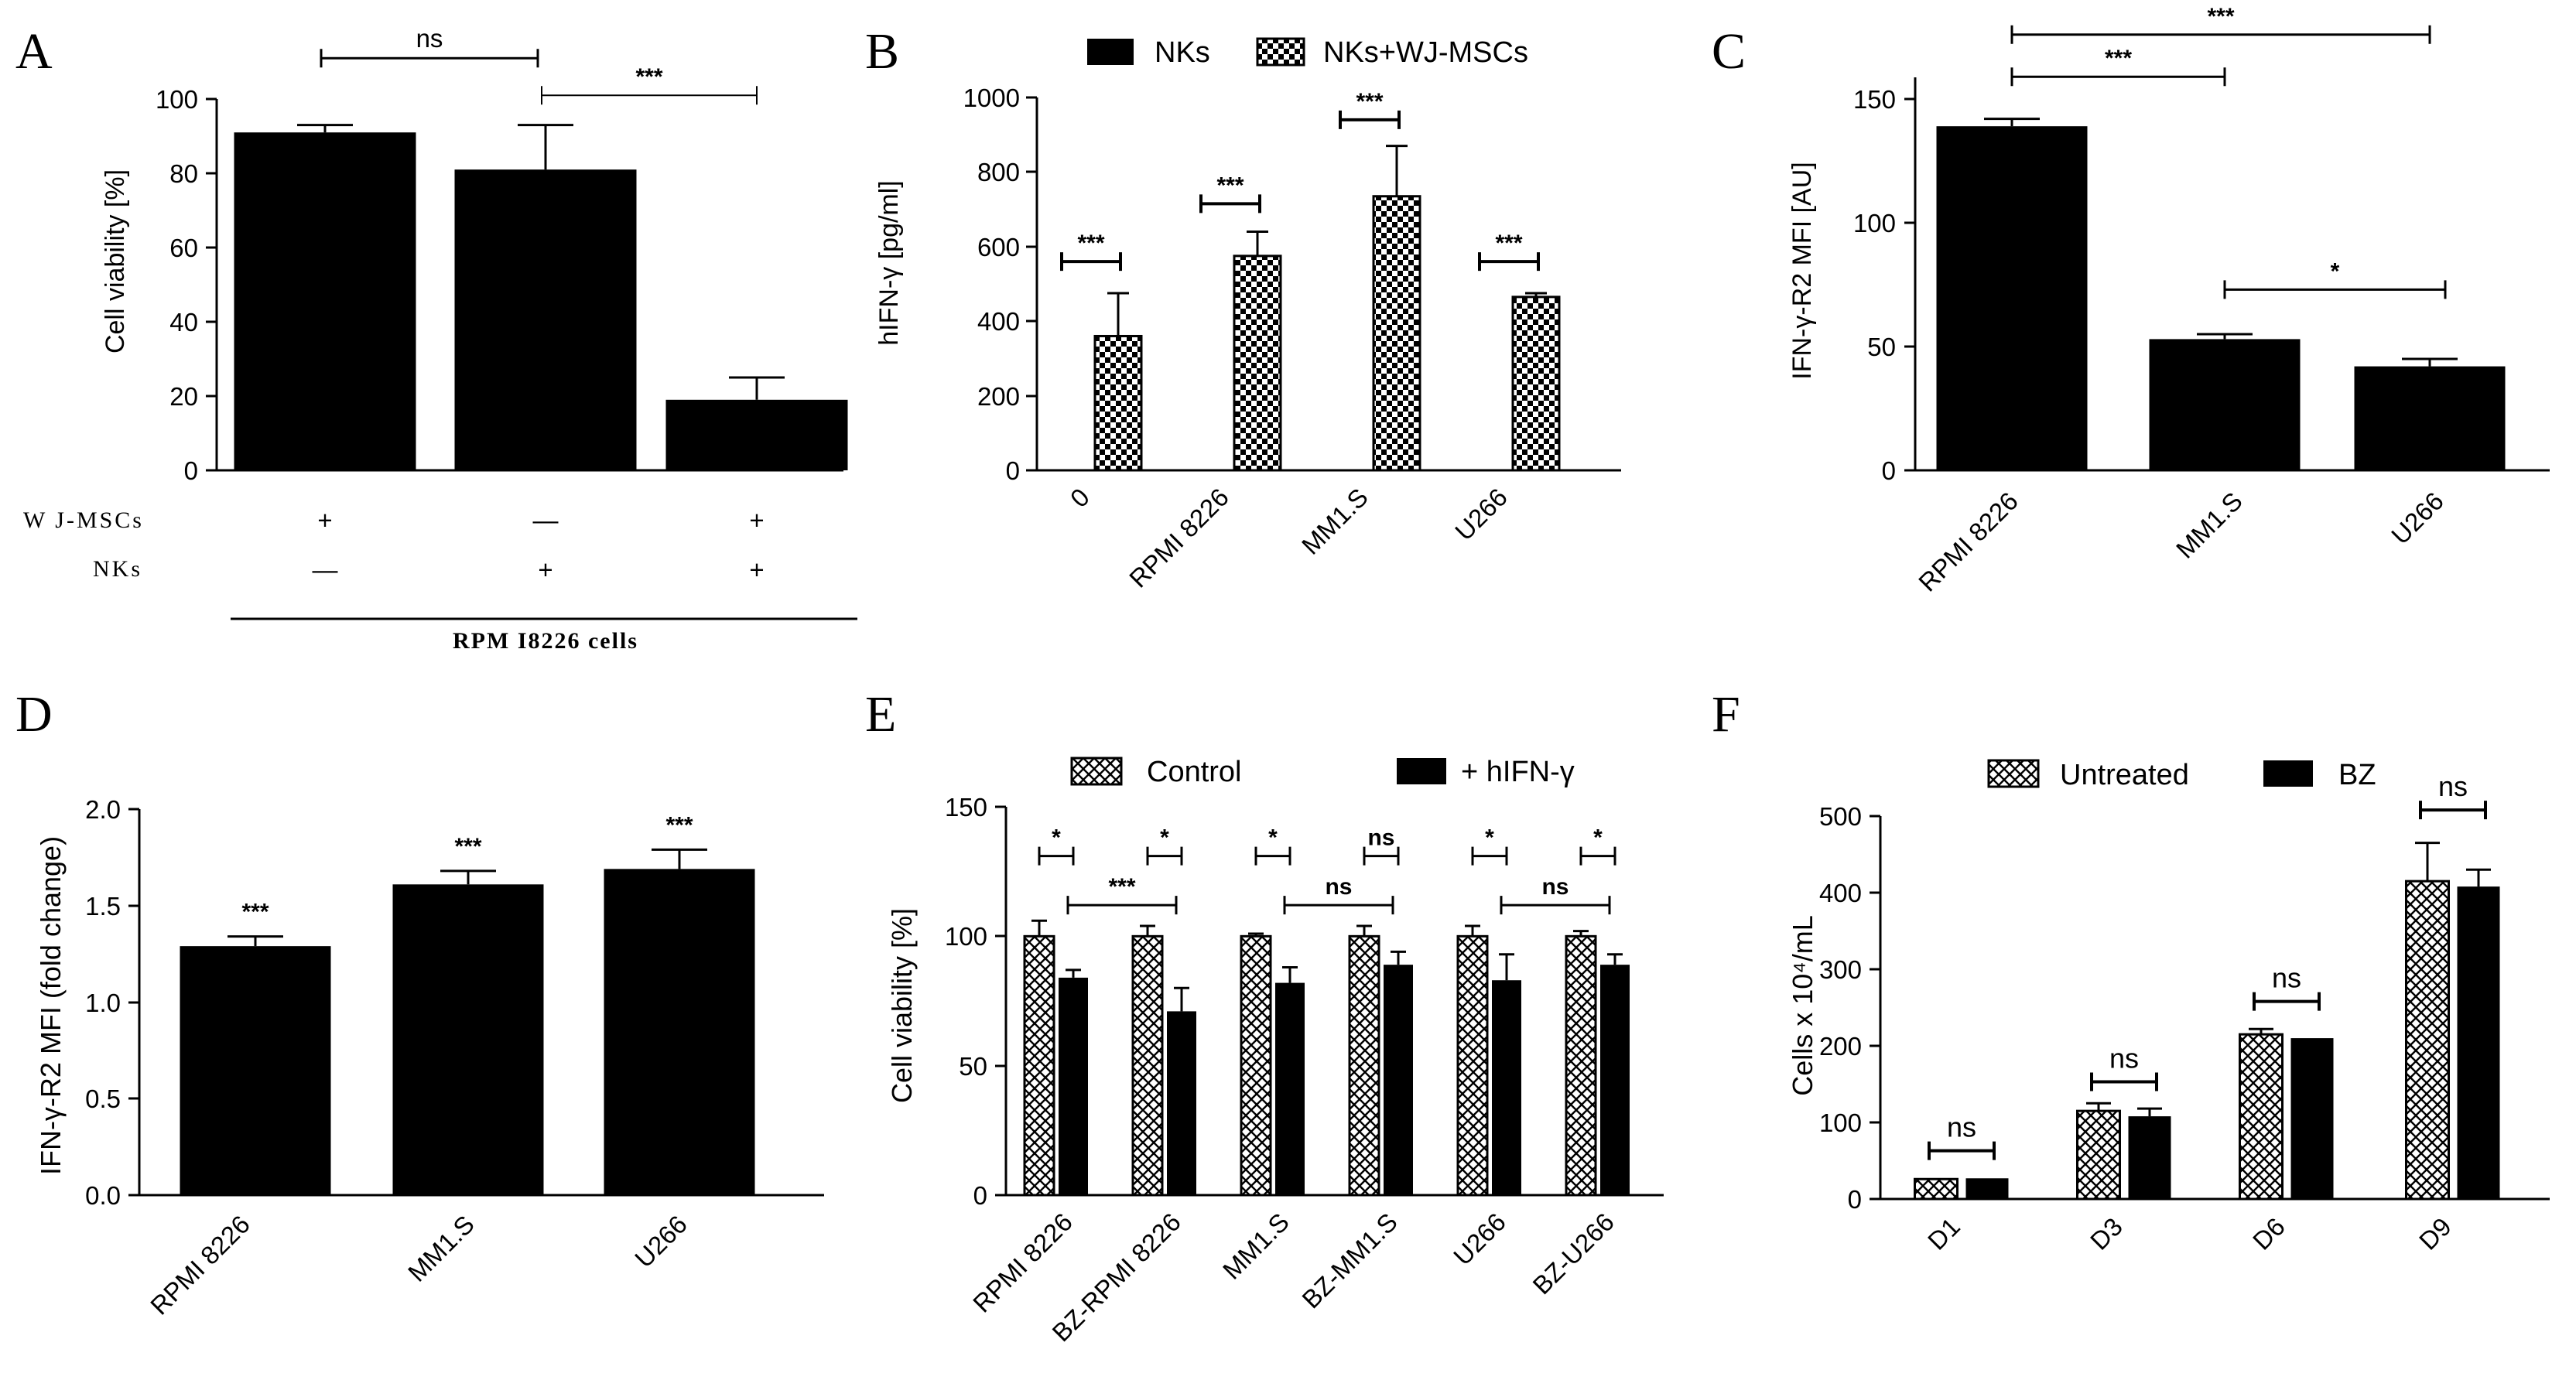  What do you see at coordinates (1574, 1254) in the screenshot?
I see `panel-e-x-tick: BZ-U266` at bounding box center [1574, 1254].